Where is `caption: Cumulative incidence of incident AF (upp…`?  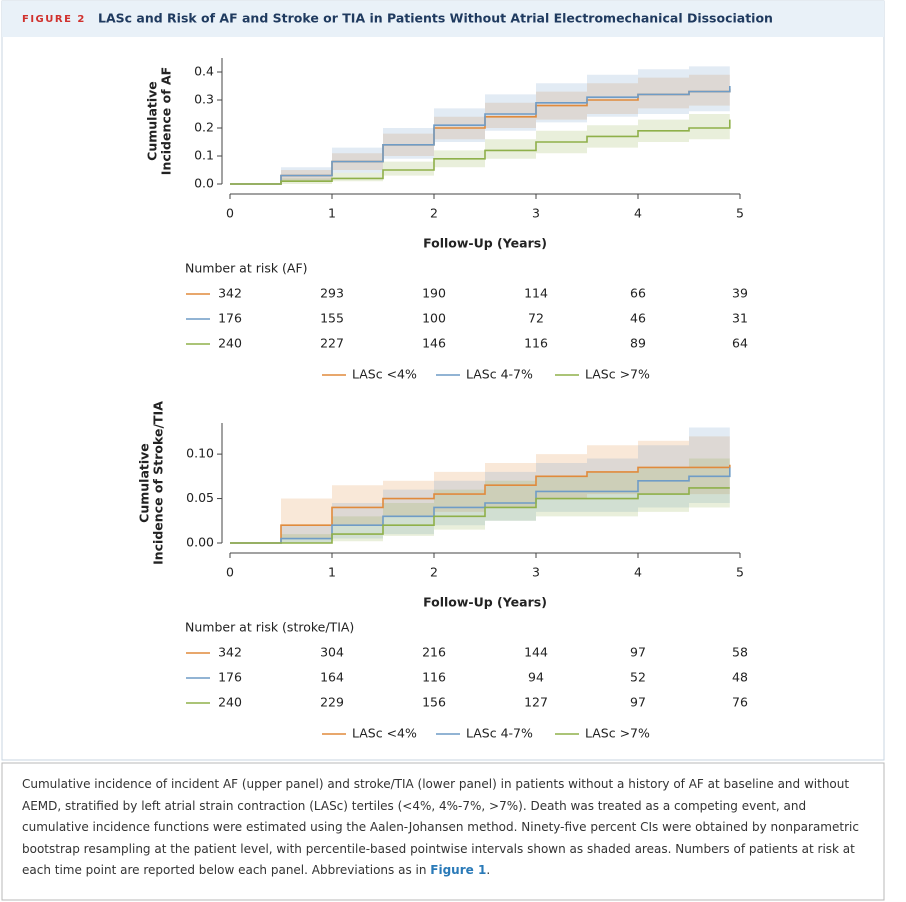
caption: Cumulative incidence of incident AF (upp… is located at coordinates (447, 828).